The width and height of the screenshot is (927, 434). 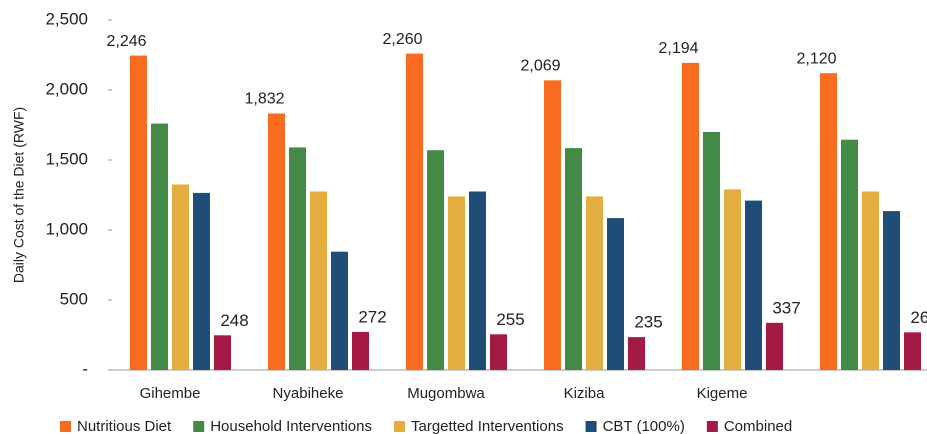 What do you see at coordinates (66, 88) in the screenshot?
I see `y-tick-label: 2,000` at bounding box center [66, 88].